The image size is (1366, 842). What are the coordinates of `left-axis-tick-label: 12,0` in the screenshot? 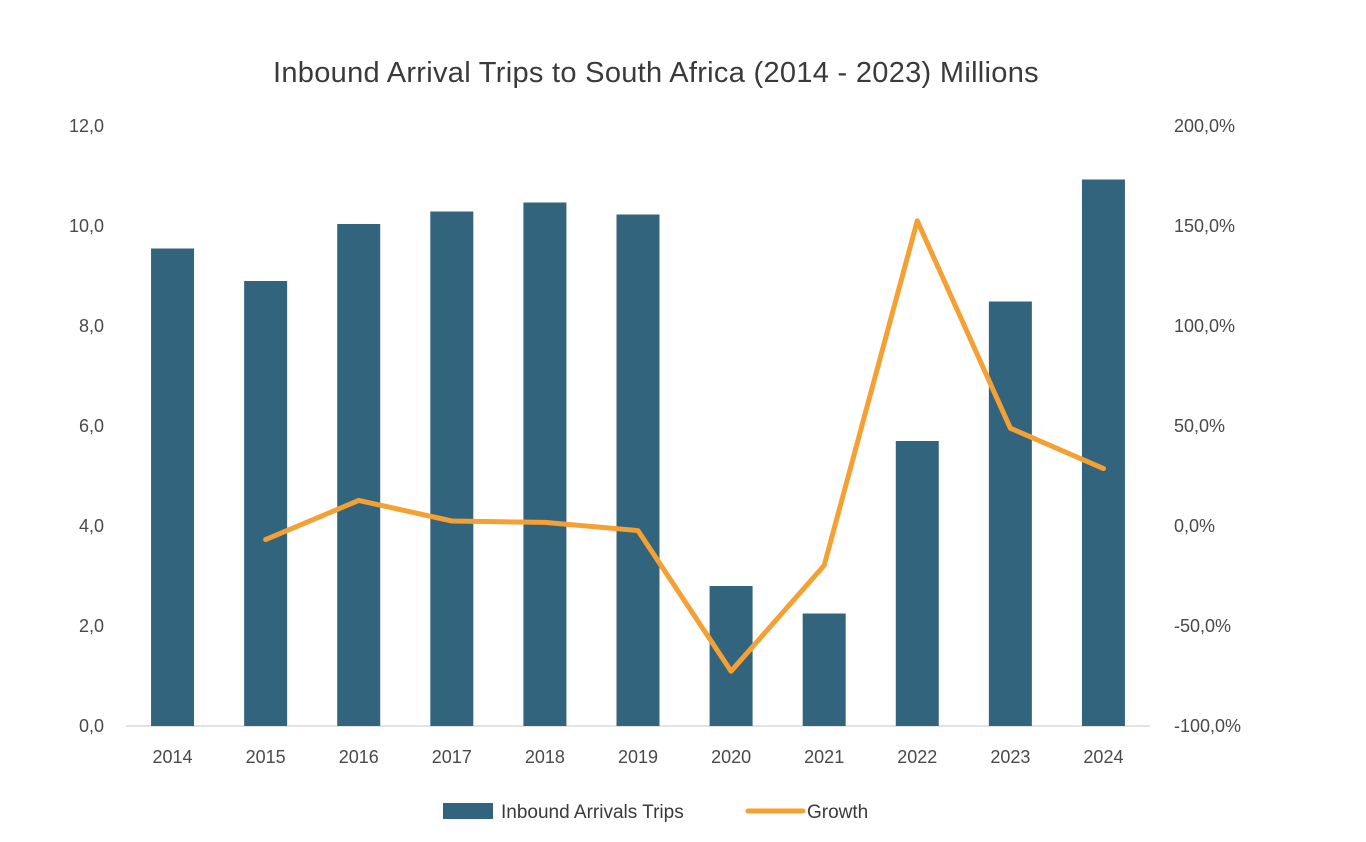 It's located at (86, 126).